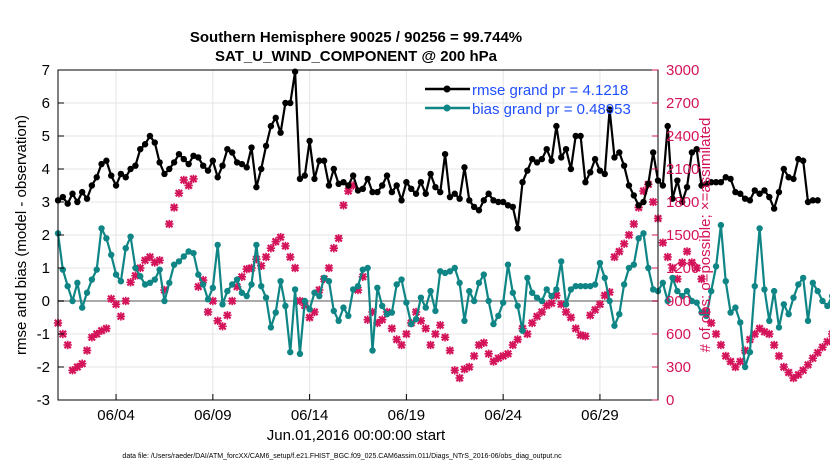 This screenshot has width=830, height=470. I want to click on x-tick-label: 06/04, so click(116, 415).